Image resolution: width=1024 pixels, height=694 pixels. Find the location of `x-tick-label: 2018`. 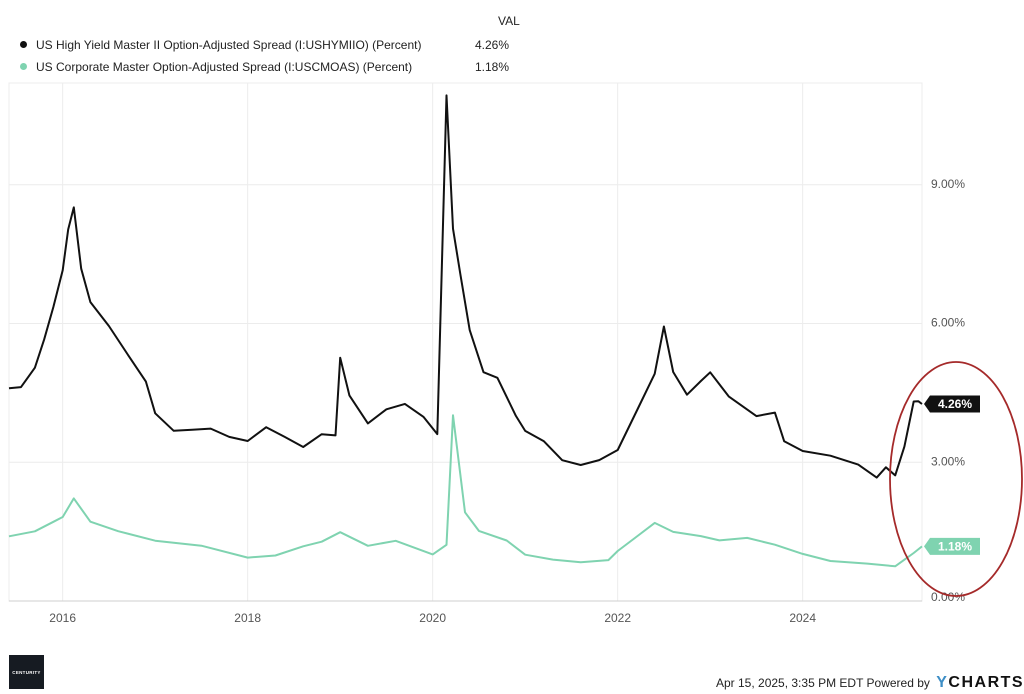

x-tick-label: 2018 is located at coordinates (247, 618).